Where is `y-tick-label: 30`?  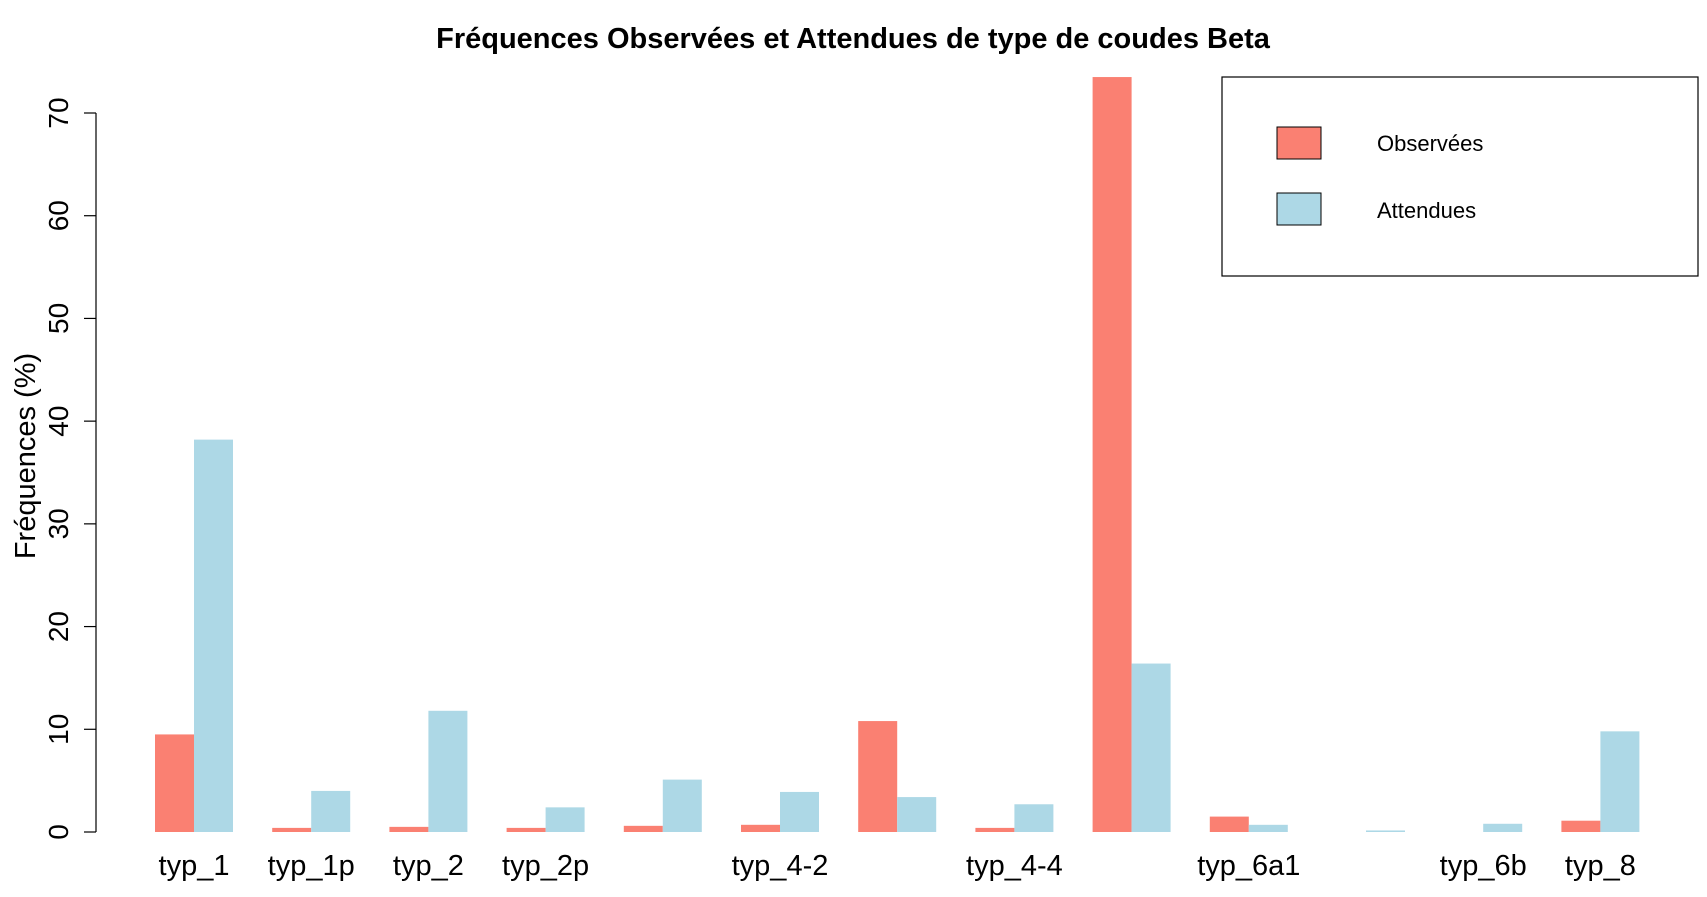
y-tick-label: 30 is located at coordinates (58, 523).